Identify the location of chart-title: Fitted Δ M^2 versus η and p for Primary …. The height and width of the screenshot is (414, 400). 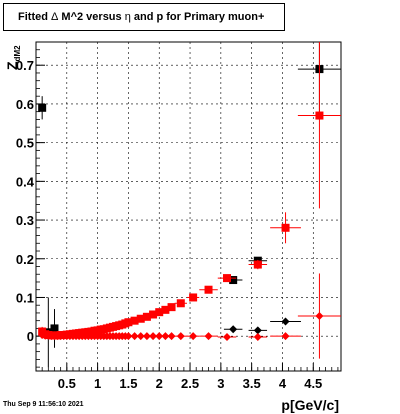
(144, 17).